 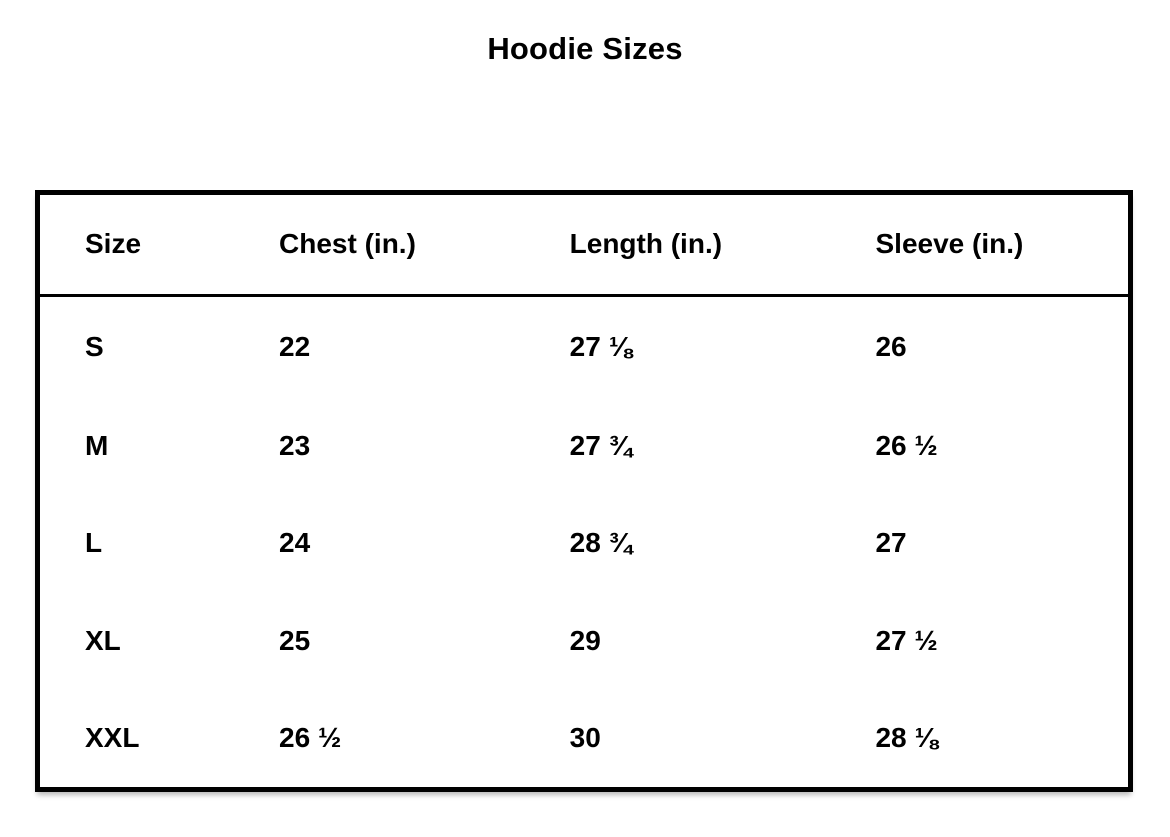 I want to click on table-row-s: S 22 27 ⅛ 26, so click(x=584, y=346).